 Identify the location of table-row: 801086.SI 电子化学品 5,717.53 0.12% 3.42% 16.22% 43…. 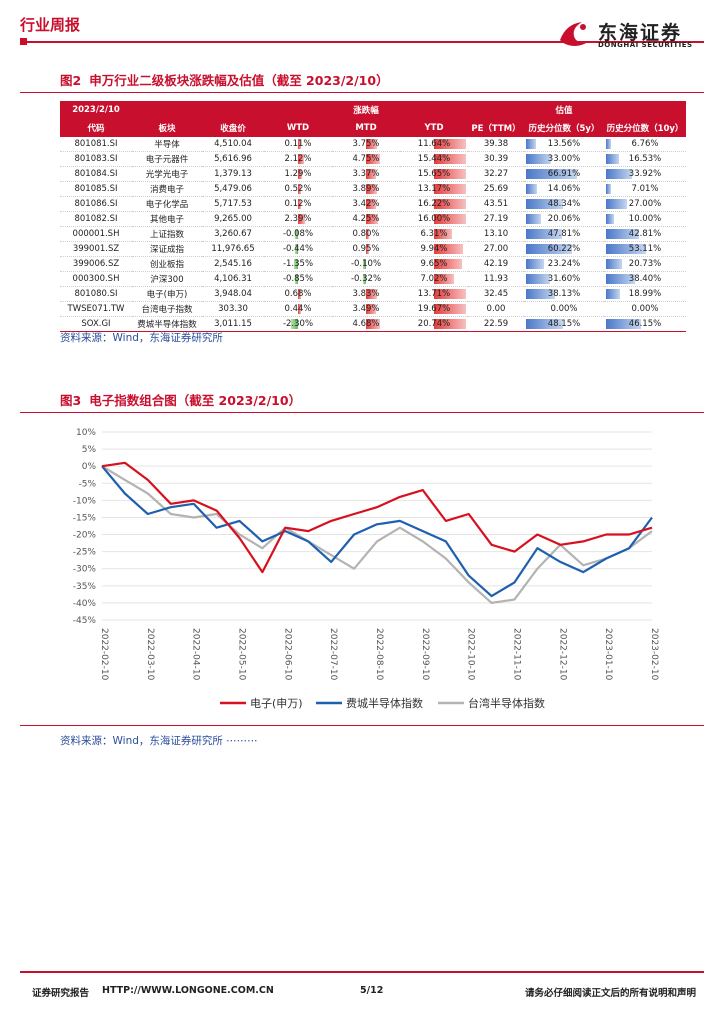
(373, 204).